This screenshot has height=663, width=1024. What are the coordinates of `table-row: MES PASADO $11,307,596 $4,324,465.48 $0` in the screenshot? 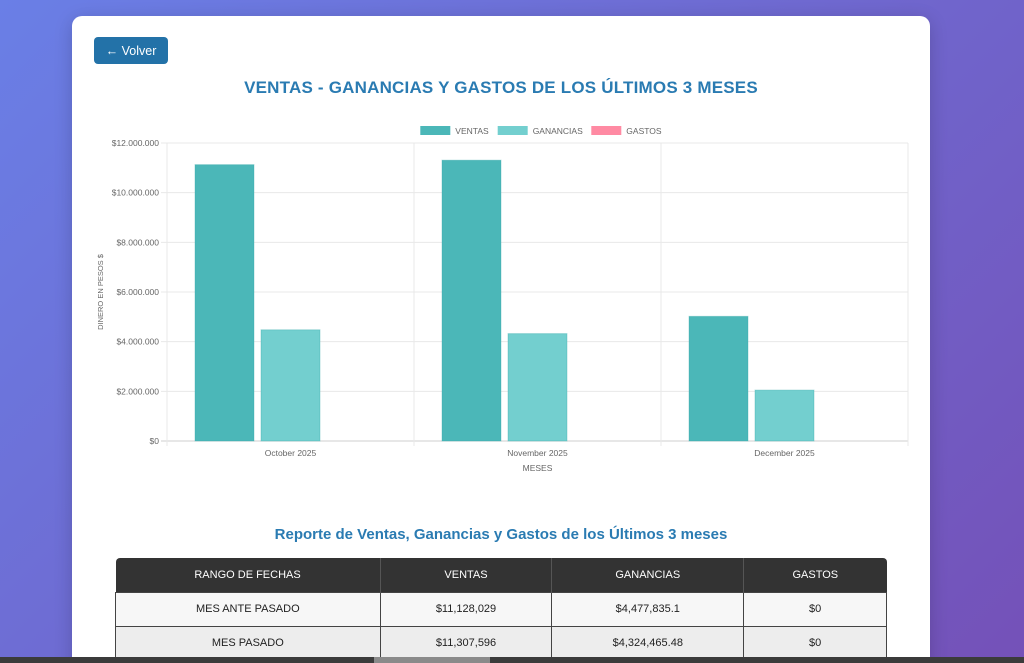 It's located at (501, 643).